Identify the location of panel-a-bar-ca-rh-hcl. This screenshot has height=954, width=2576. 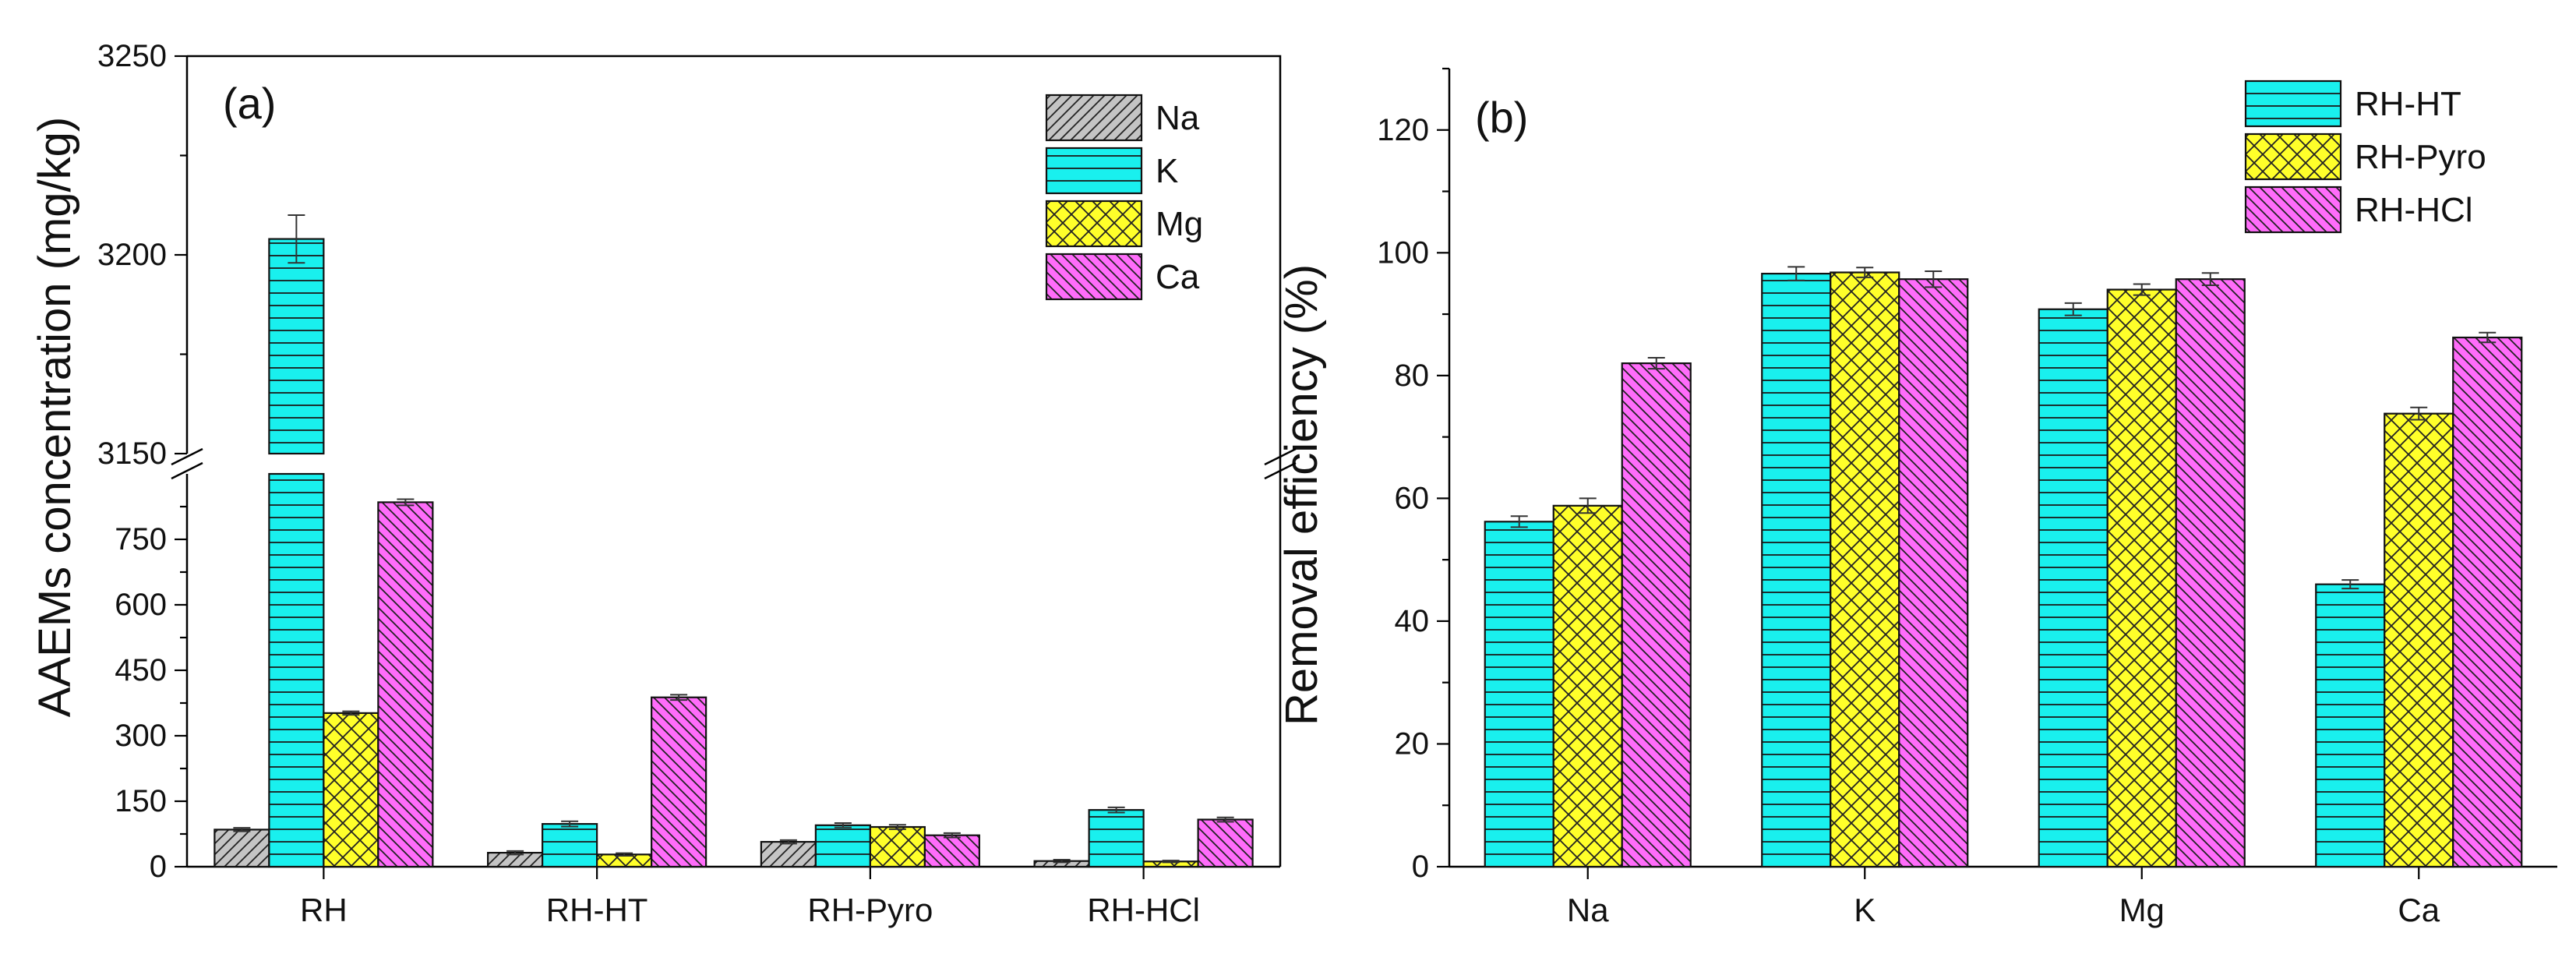
(1225, 843).